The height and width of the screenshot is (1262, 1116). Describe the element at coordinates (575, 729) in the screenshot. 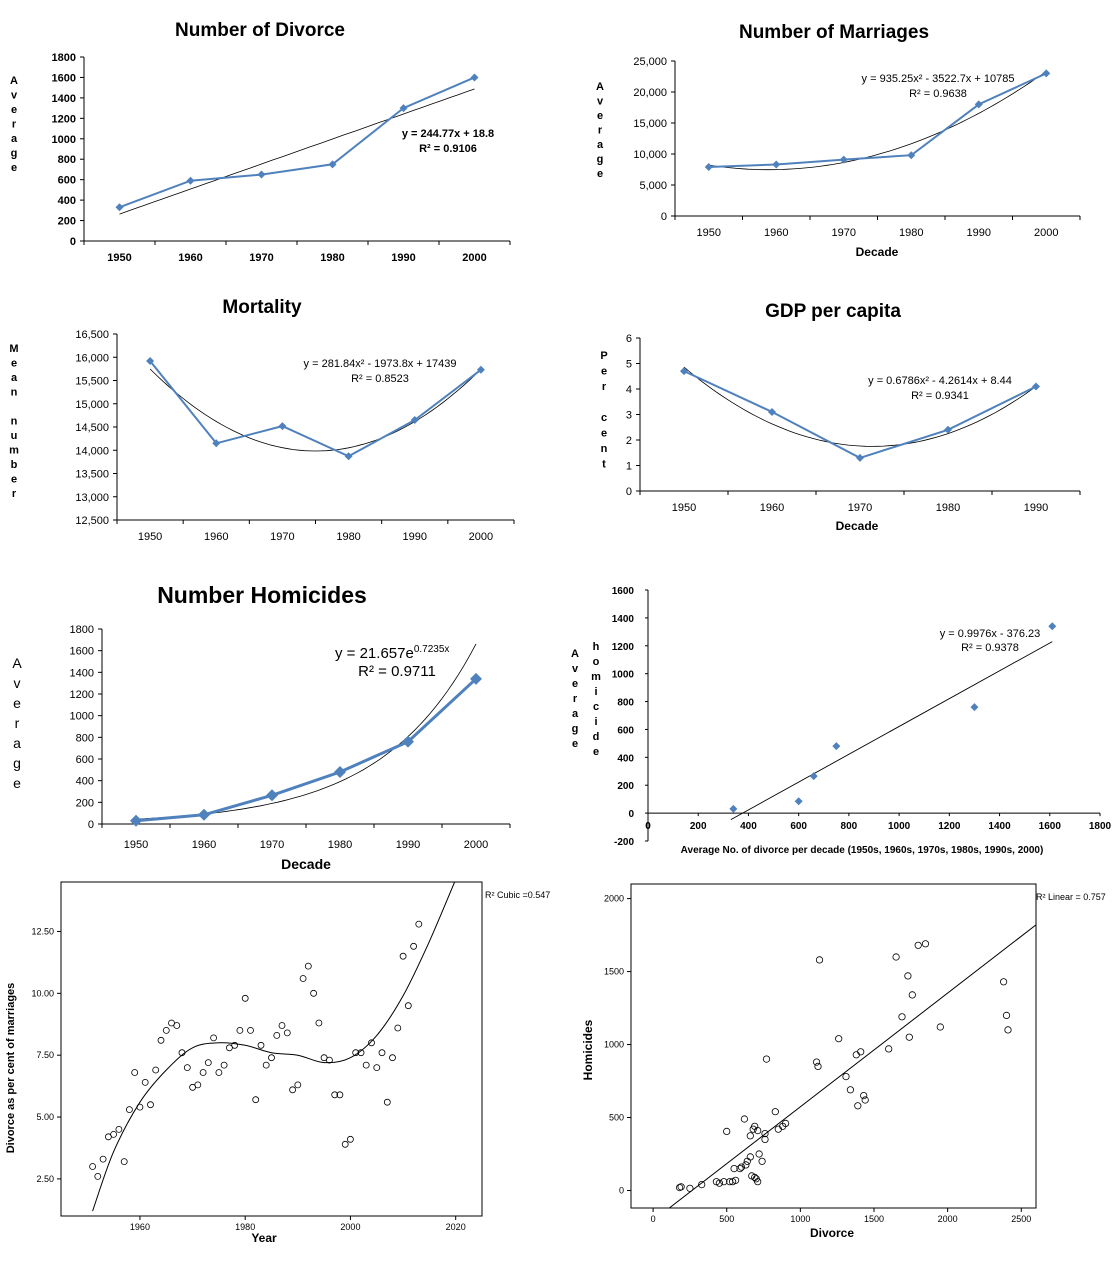

I see `y-axis-label-letter: g` at that location.